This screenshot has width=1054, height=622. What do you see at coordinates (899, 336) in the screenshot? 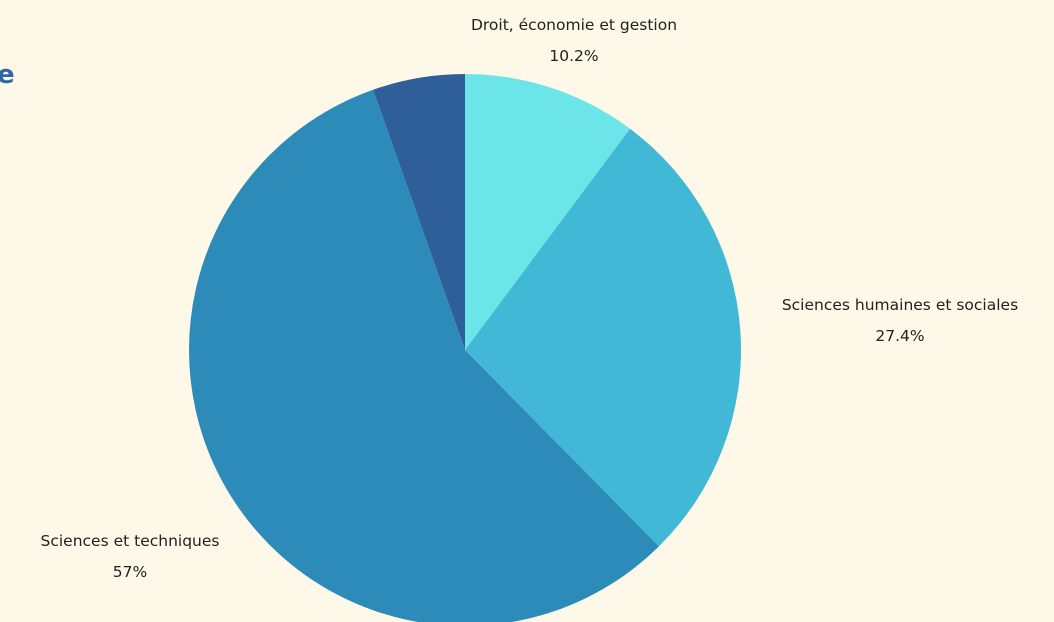
I see `slice-value-label-1: 27.4%` at bounding box center [899, 336].